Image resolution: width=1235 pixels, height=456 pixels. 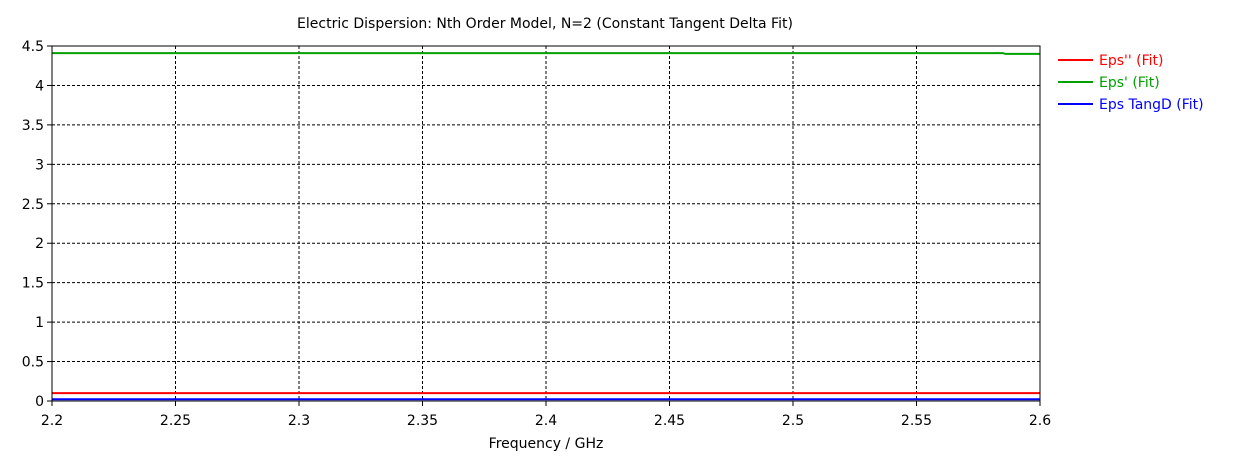 What do you see at coordinates (33, 284) in the screenshot?
I see `y-tick-label: 1.5` at bounding box center [33, 284].